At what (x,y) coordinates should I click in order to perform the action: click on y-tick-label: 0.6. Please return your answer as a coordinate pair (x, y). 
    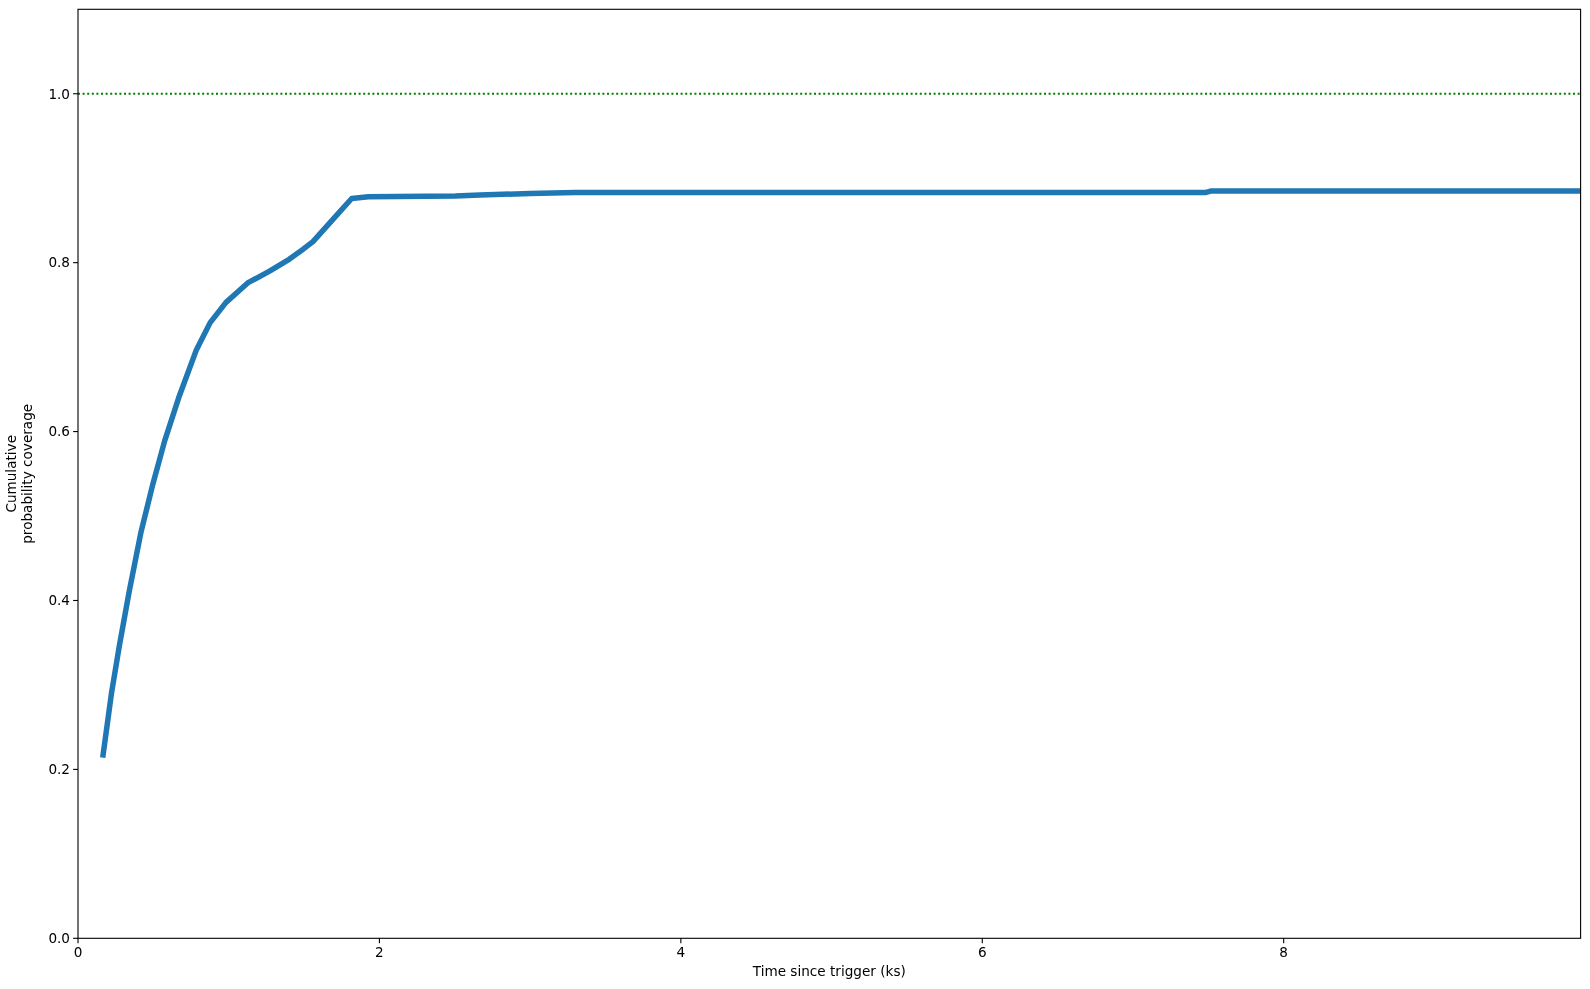
    Looking at the image, I should click on (59, 431).